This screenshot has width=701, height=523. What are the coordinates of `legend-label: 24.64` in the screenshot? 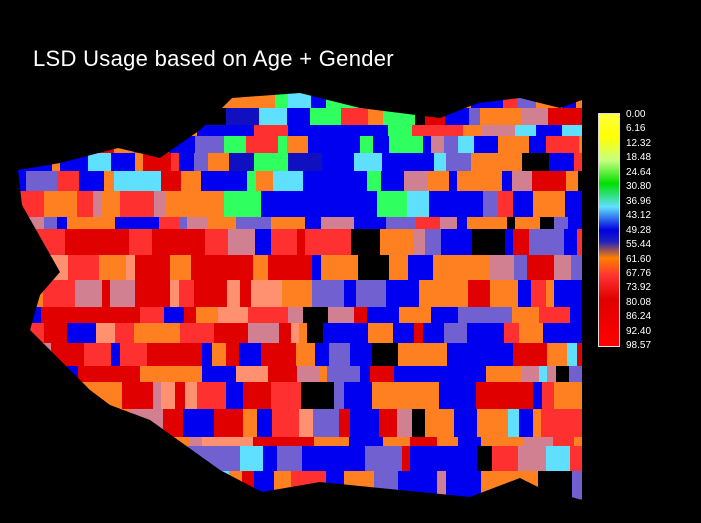 It's located at (639, 172).